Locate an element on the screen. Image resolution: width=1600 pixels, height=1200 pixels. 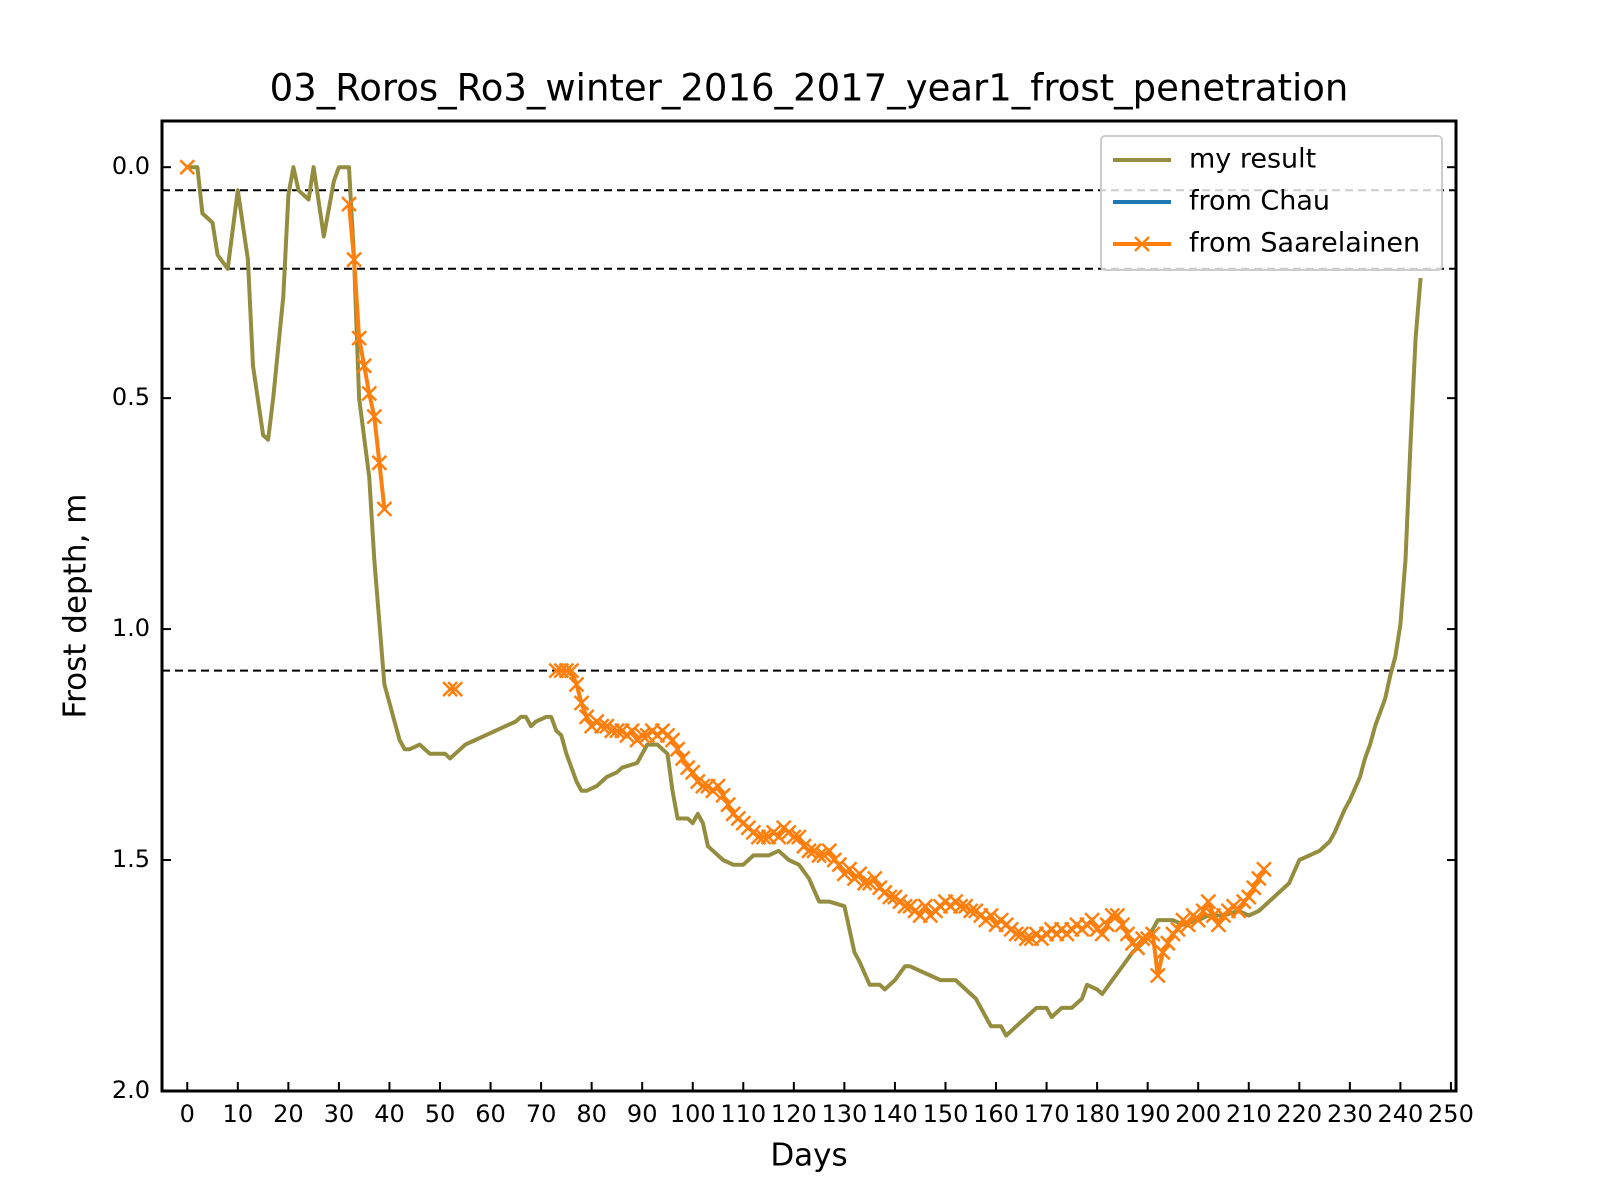
y-tick-label: 0.0 is located at coordinates (131, 166).